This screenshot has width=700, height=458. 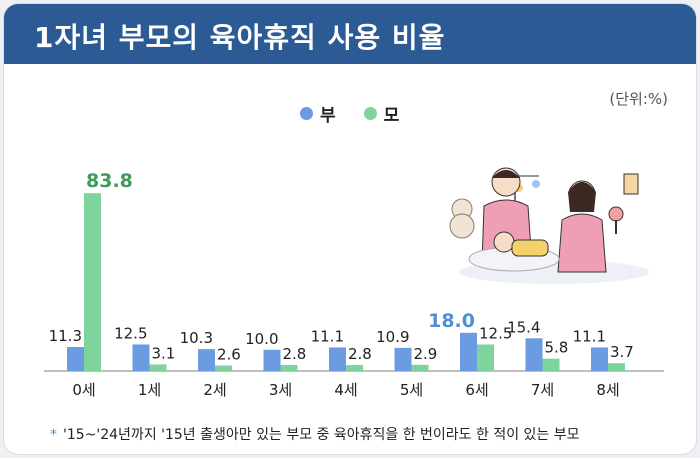 I want to click on value-label-father-2: 10.3, so click(x=196, y=338).